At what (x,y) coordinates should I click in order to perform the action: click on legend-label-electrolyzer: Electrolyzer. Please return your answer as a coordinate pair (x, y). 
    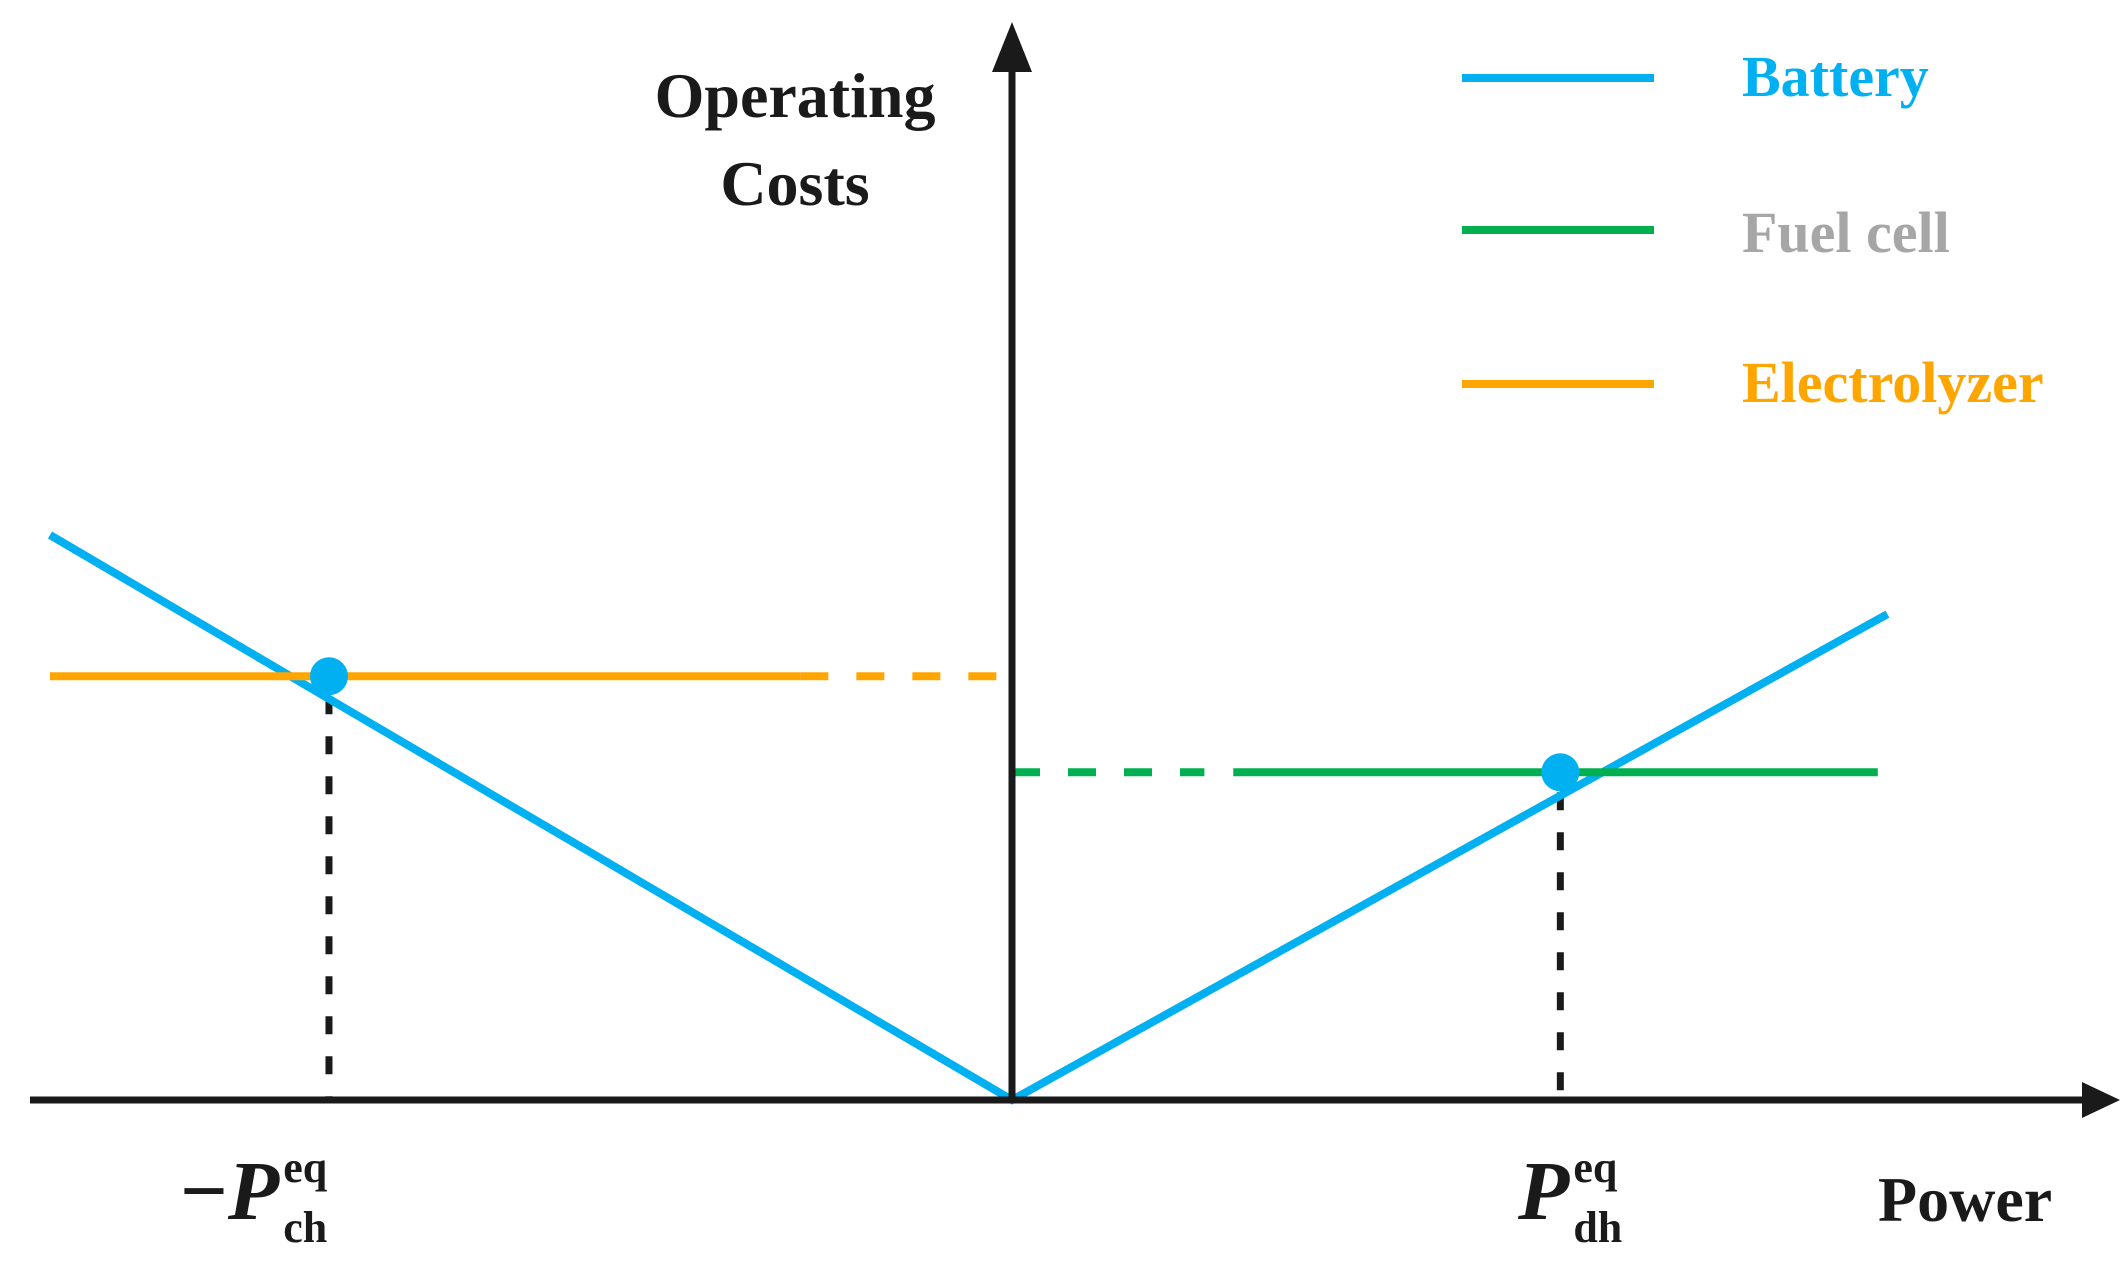
    Looking at the image, I should click on (1893, 382).